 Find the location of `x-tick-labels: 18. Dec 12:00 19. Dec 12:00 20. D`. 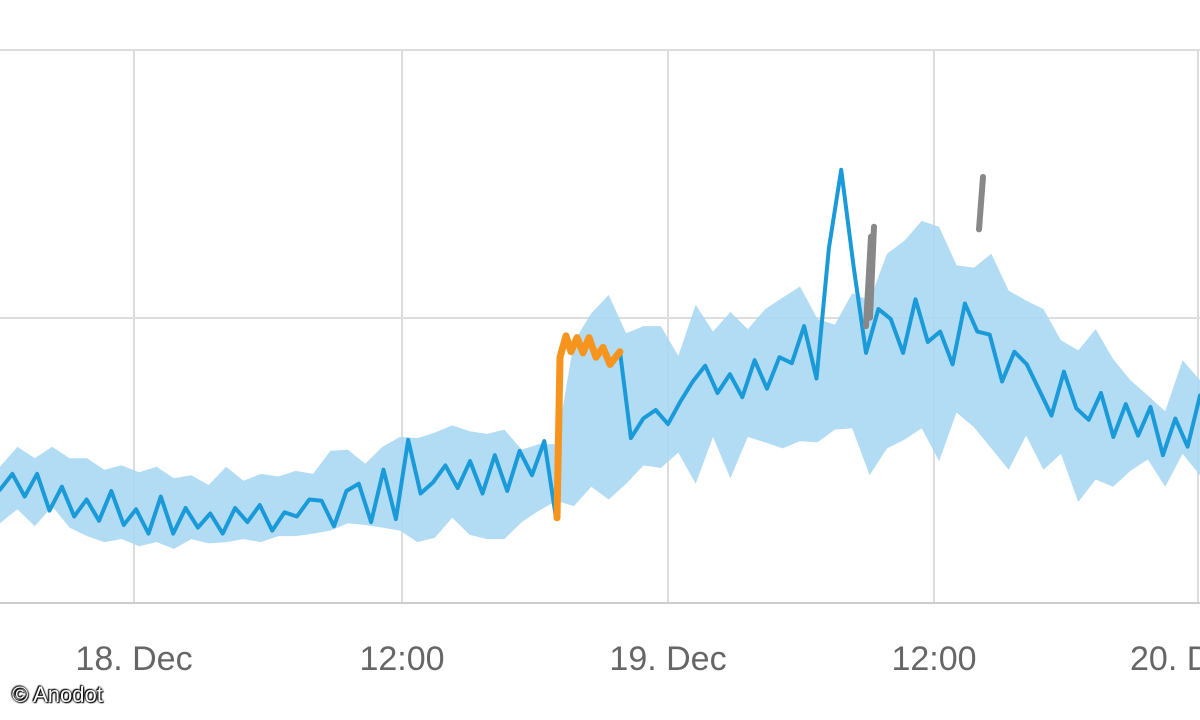

x-tick-labels: 18. Dec 12:00 19. Dec 12:00 20. D is located at coordinates (637, 659).